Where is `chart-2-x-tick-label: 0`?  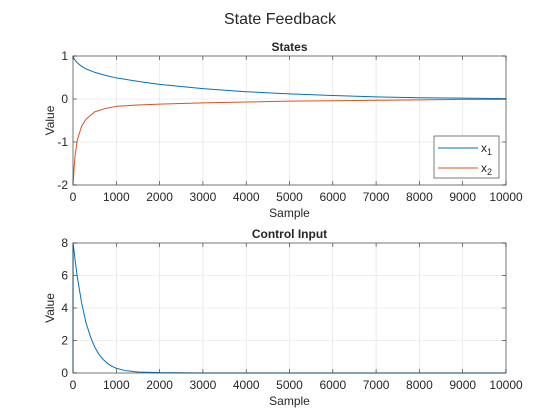
chart-2-x-tick-label: 0 is located at coordinates (73, 385).